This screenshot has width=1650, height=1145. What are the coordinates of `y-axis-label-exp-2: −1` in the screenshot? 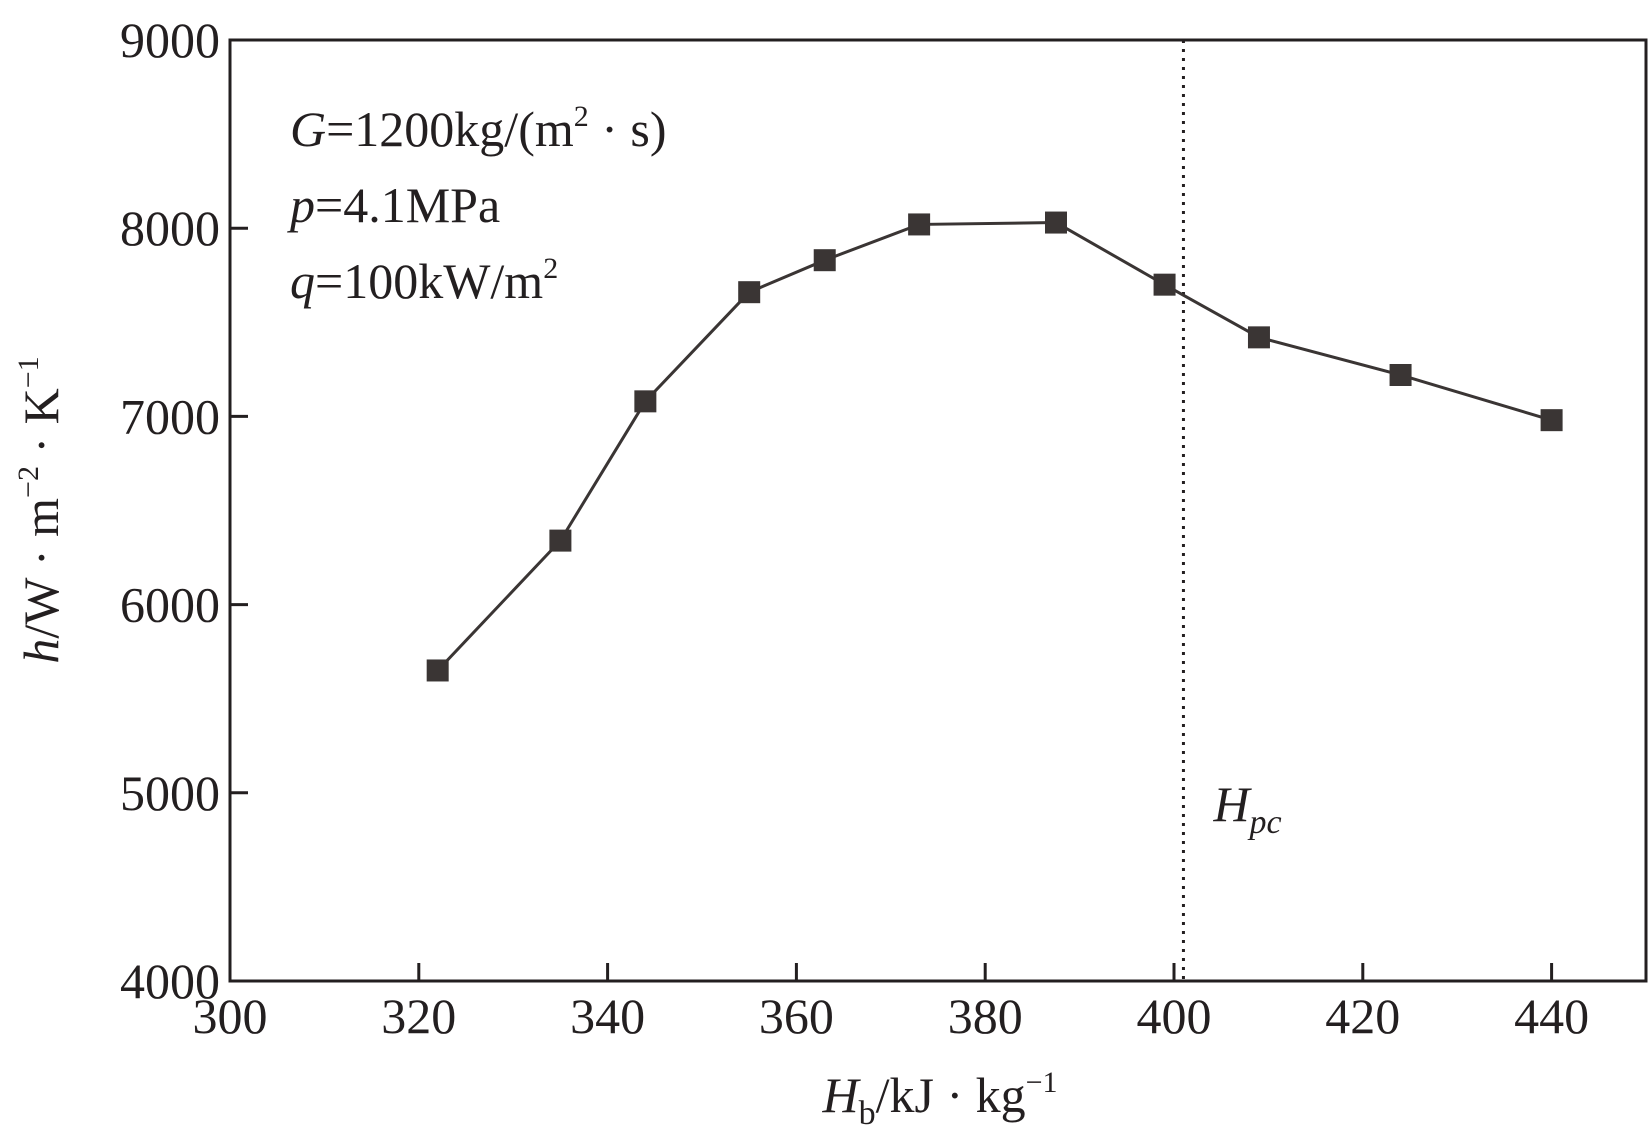 It's located at (28, 372).